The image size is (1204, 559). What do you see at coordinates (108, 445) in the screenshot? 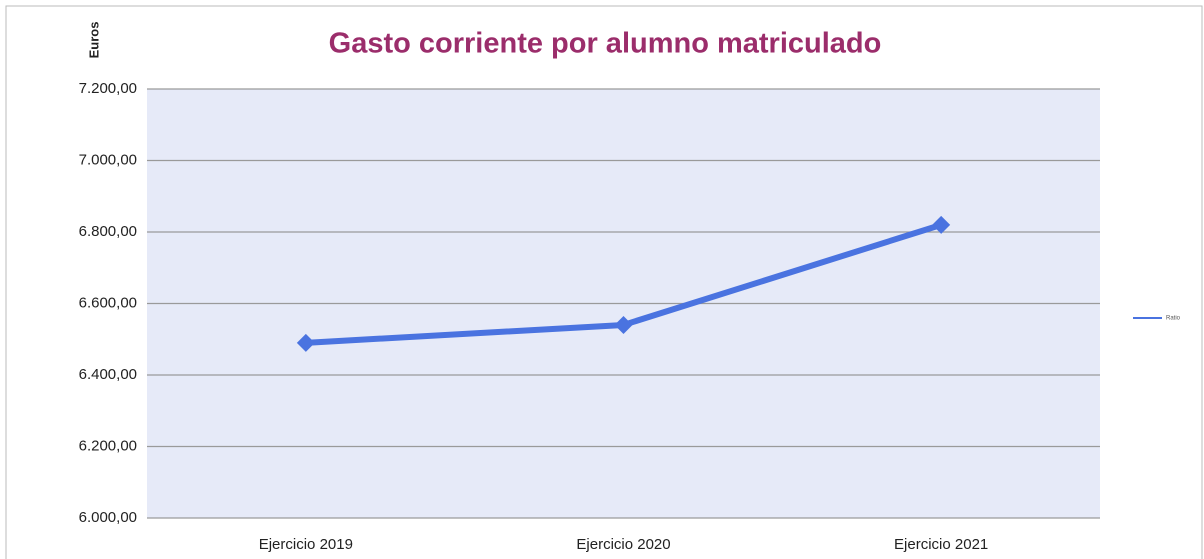
I see `y-tick-label: 6.200,00` at bounding box center [108, 445].